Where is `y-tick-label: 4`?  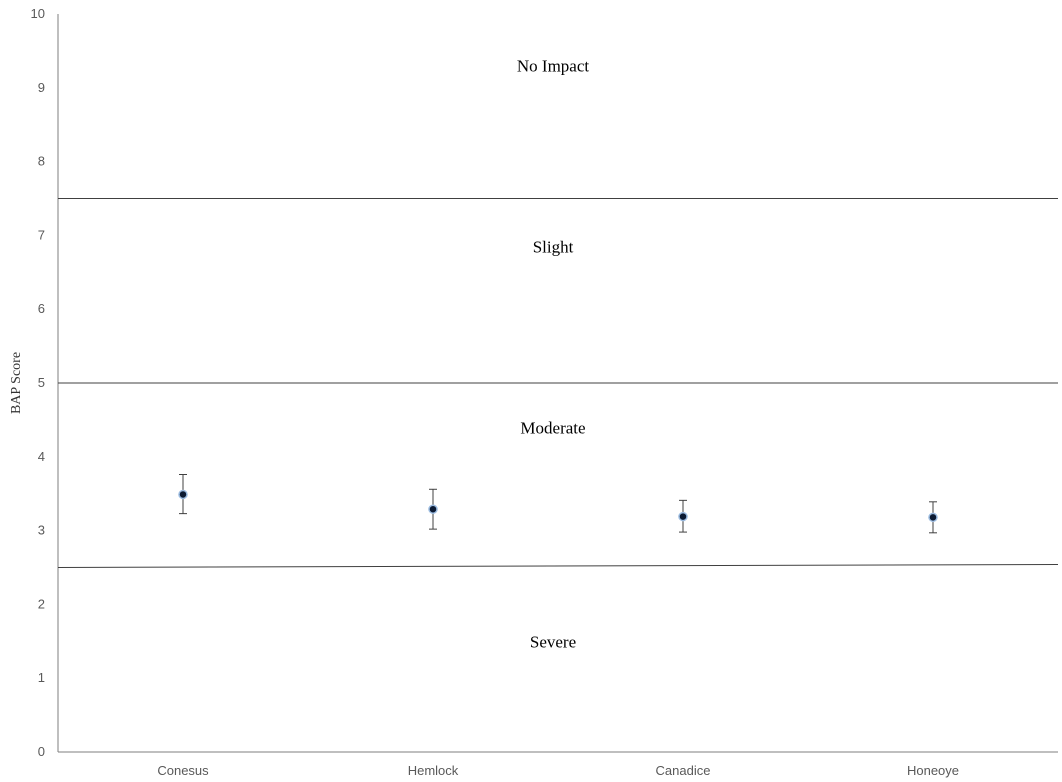
y-tick-label: 4 is located at coordinates (41, 456).